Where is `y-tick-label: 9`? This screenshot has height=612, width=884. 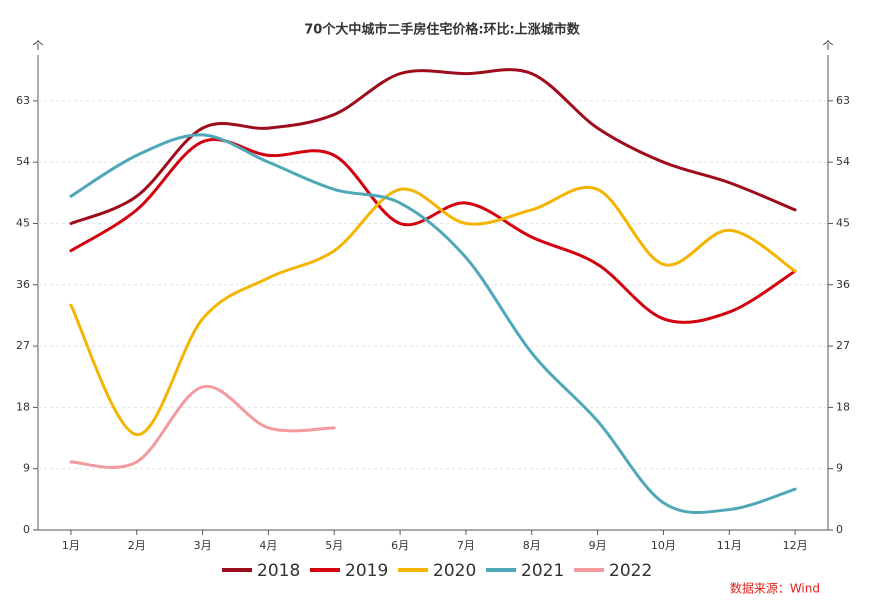 y-tick-label: 9 is located at coordinates (26, 468).